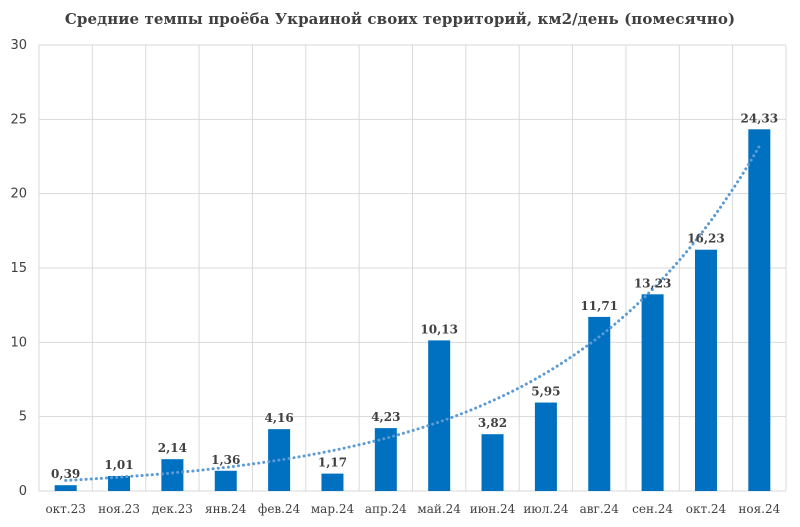  I want to click on data-label: 16,23, so click(706, 239).